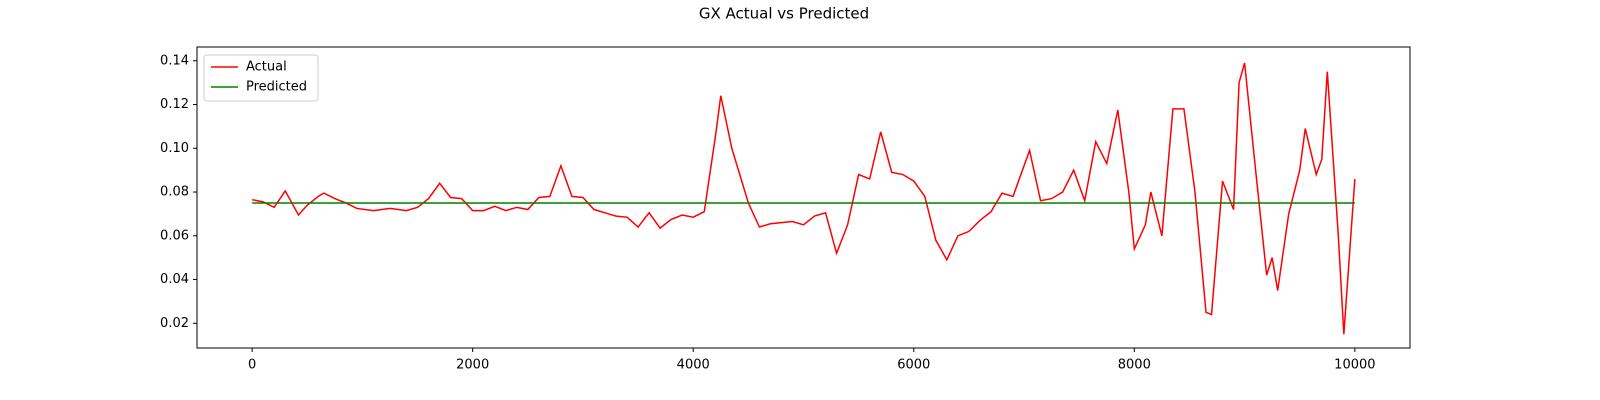 This screenshot has width=1600, height=400. Describe the element at coordinates (472, 365) in the screenshot. I see `x-tick-label: 2000` at that location.